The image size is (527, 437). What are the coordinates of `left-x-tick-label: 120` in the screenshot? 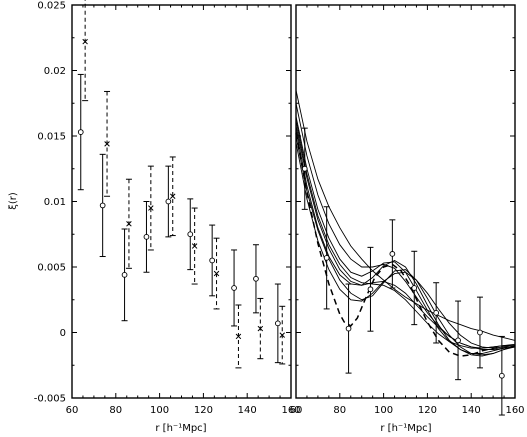 It's located at (203, 410).